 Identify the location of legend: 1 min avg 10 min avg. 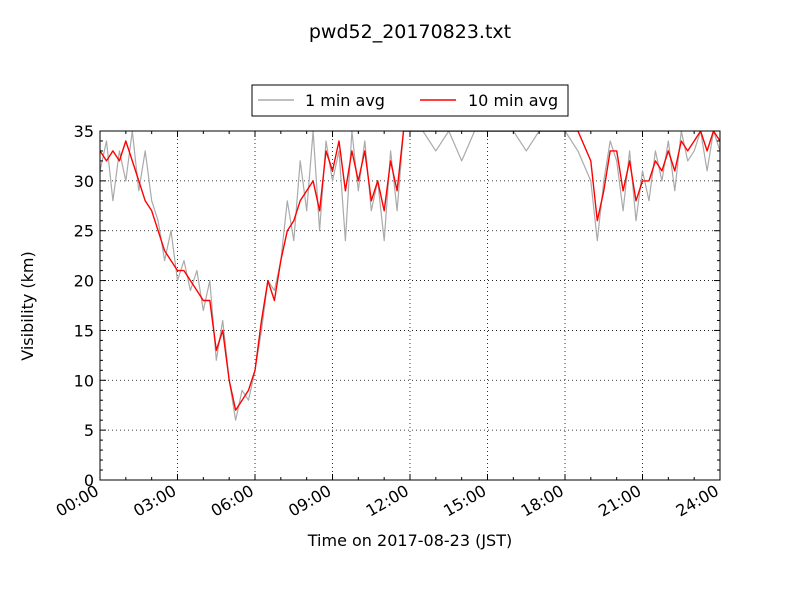
(410, 100).